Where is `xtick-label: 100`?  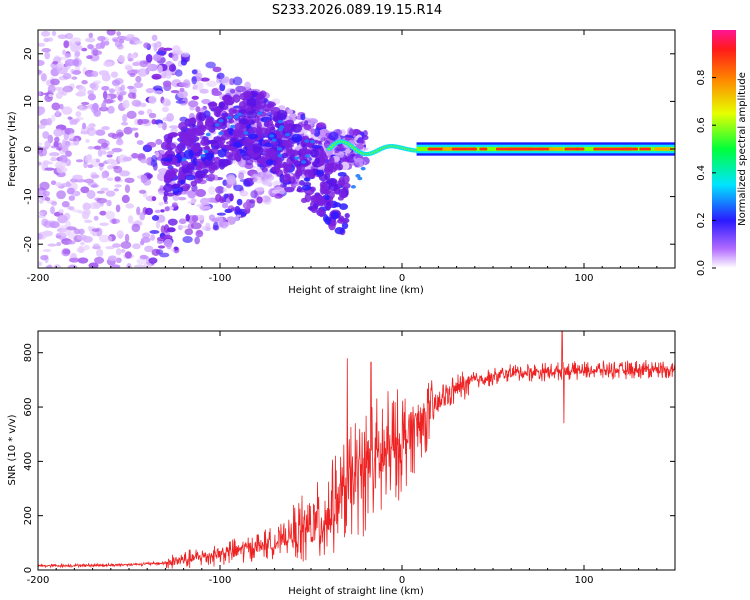 xtick-label: 100 is located at coordinates (583, 278).